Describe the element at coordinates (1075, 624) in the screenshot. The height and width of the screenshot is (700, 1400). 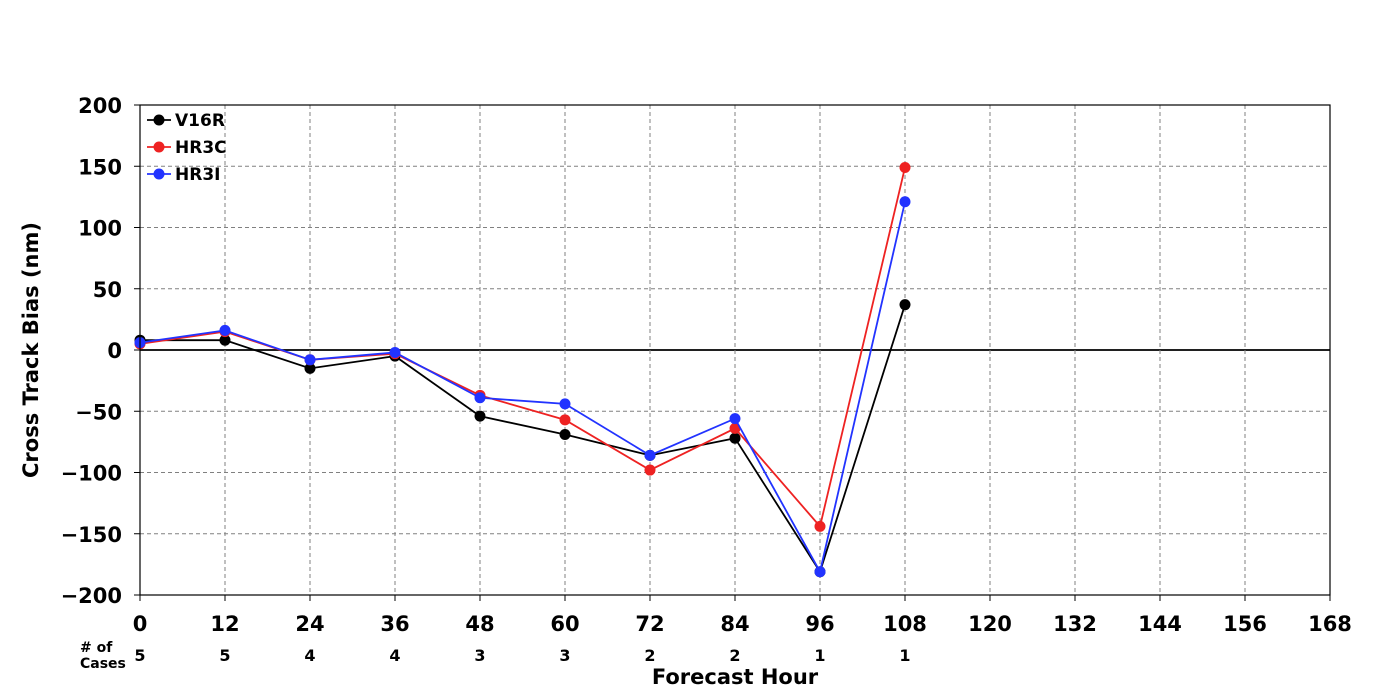
I see `x-tick-label: 132` at that location.